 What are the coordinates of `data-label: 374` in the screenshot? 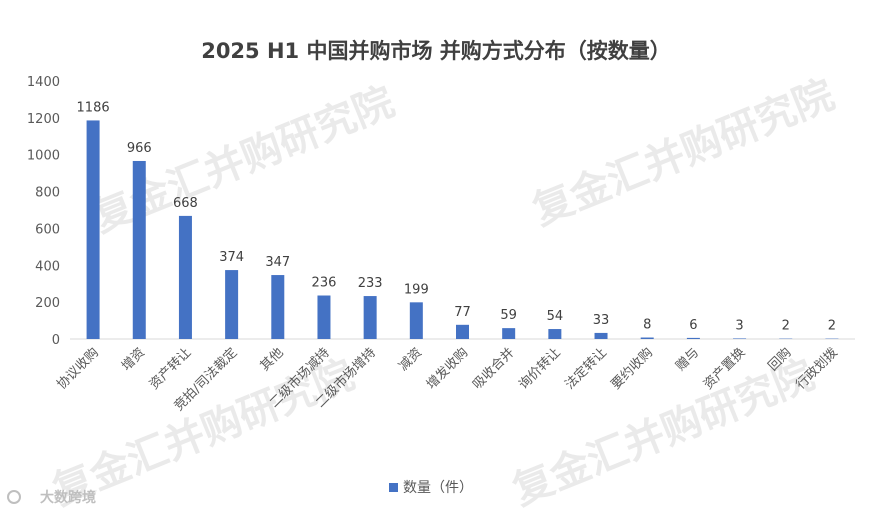 It's located at (231, 257).